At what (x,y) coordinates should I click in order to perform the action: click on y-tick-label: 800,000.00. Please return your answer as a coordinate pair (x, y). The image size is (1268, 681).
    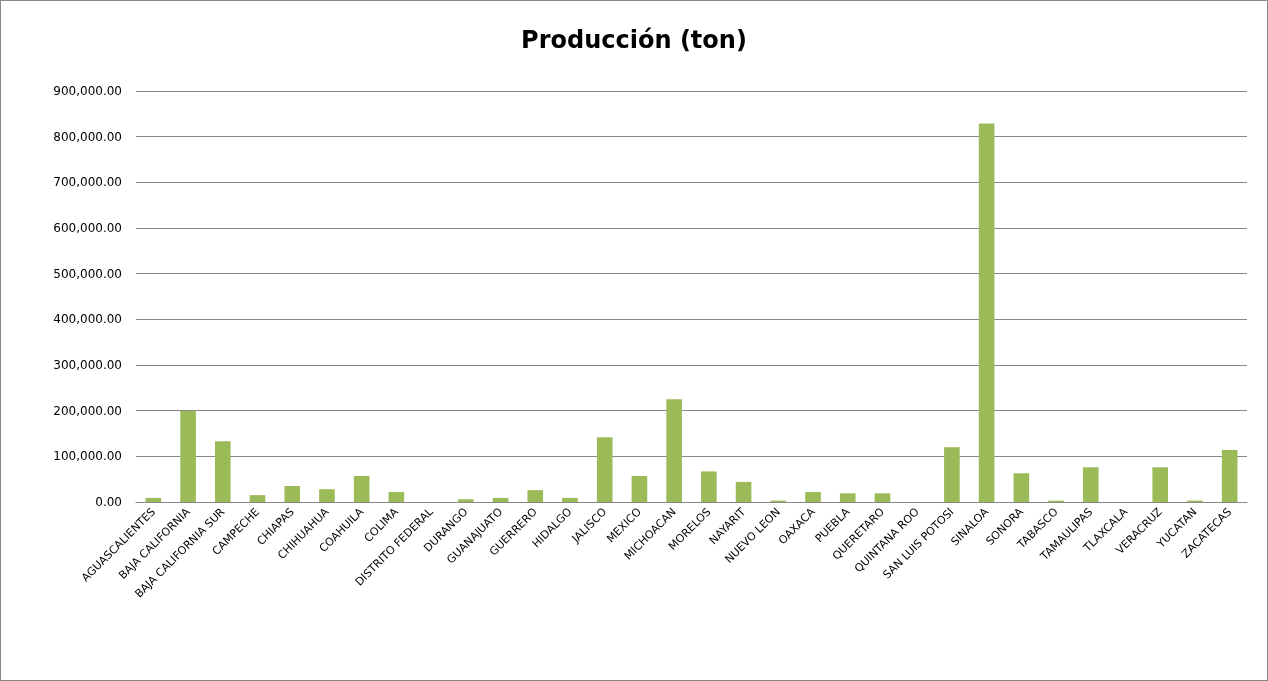
    Looking at the image, I should click on (87, 136).